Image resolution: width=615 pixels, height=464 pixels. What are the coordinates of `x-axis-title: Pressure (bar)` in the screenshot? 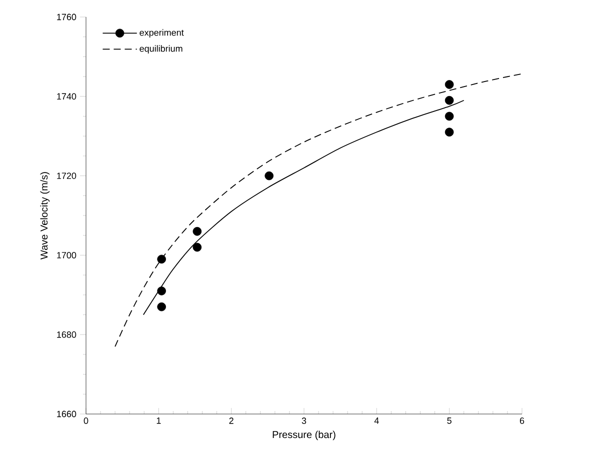 It's located at (304, 435).